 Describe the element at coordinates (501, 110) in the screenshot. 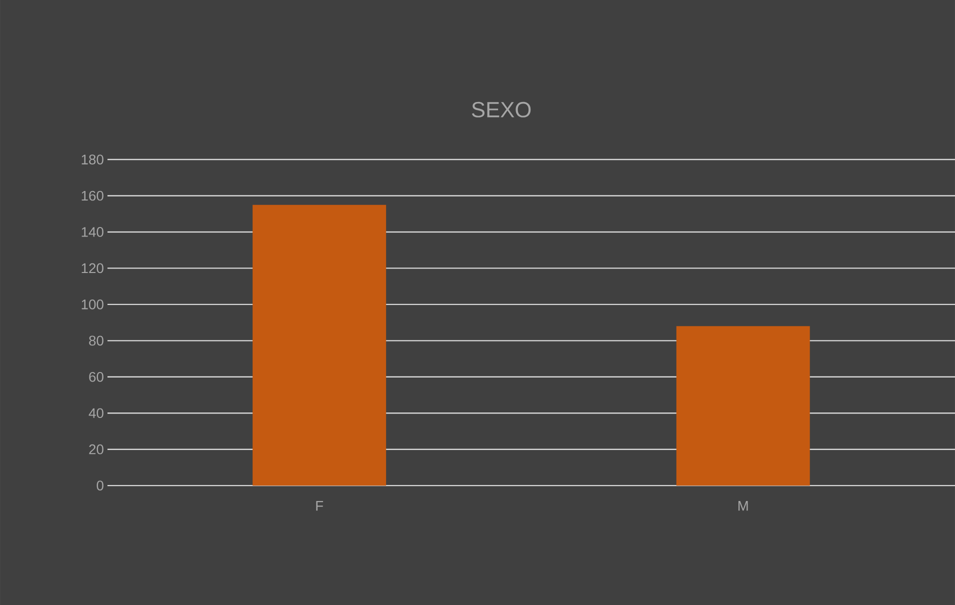

I see `chart-title: SEXO` at that location.